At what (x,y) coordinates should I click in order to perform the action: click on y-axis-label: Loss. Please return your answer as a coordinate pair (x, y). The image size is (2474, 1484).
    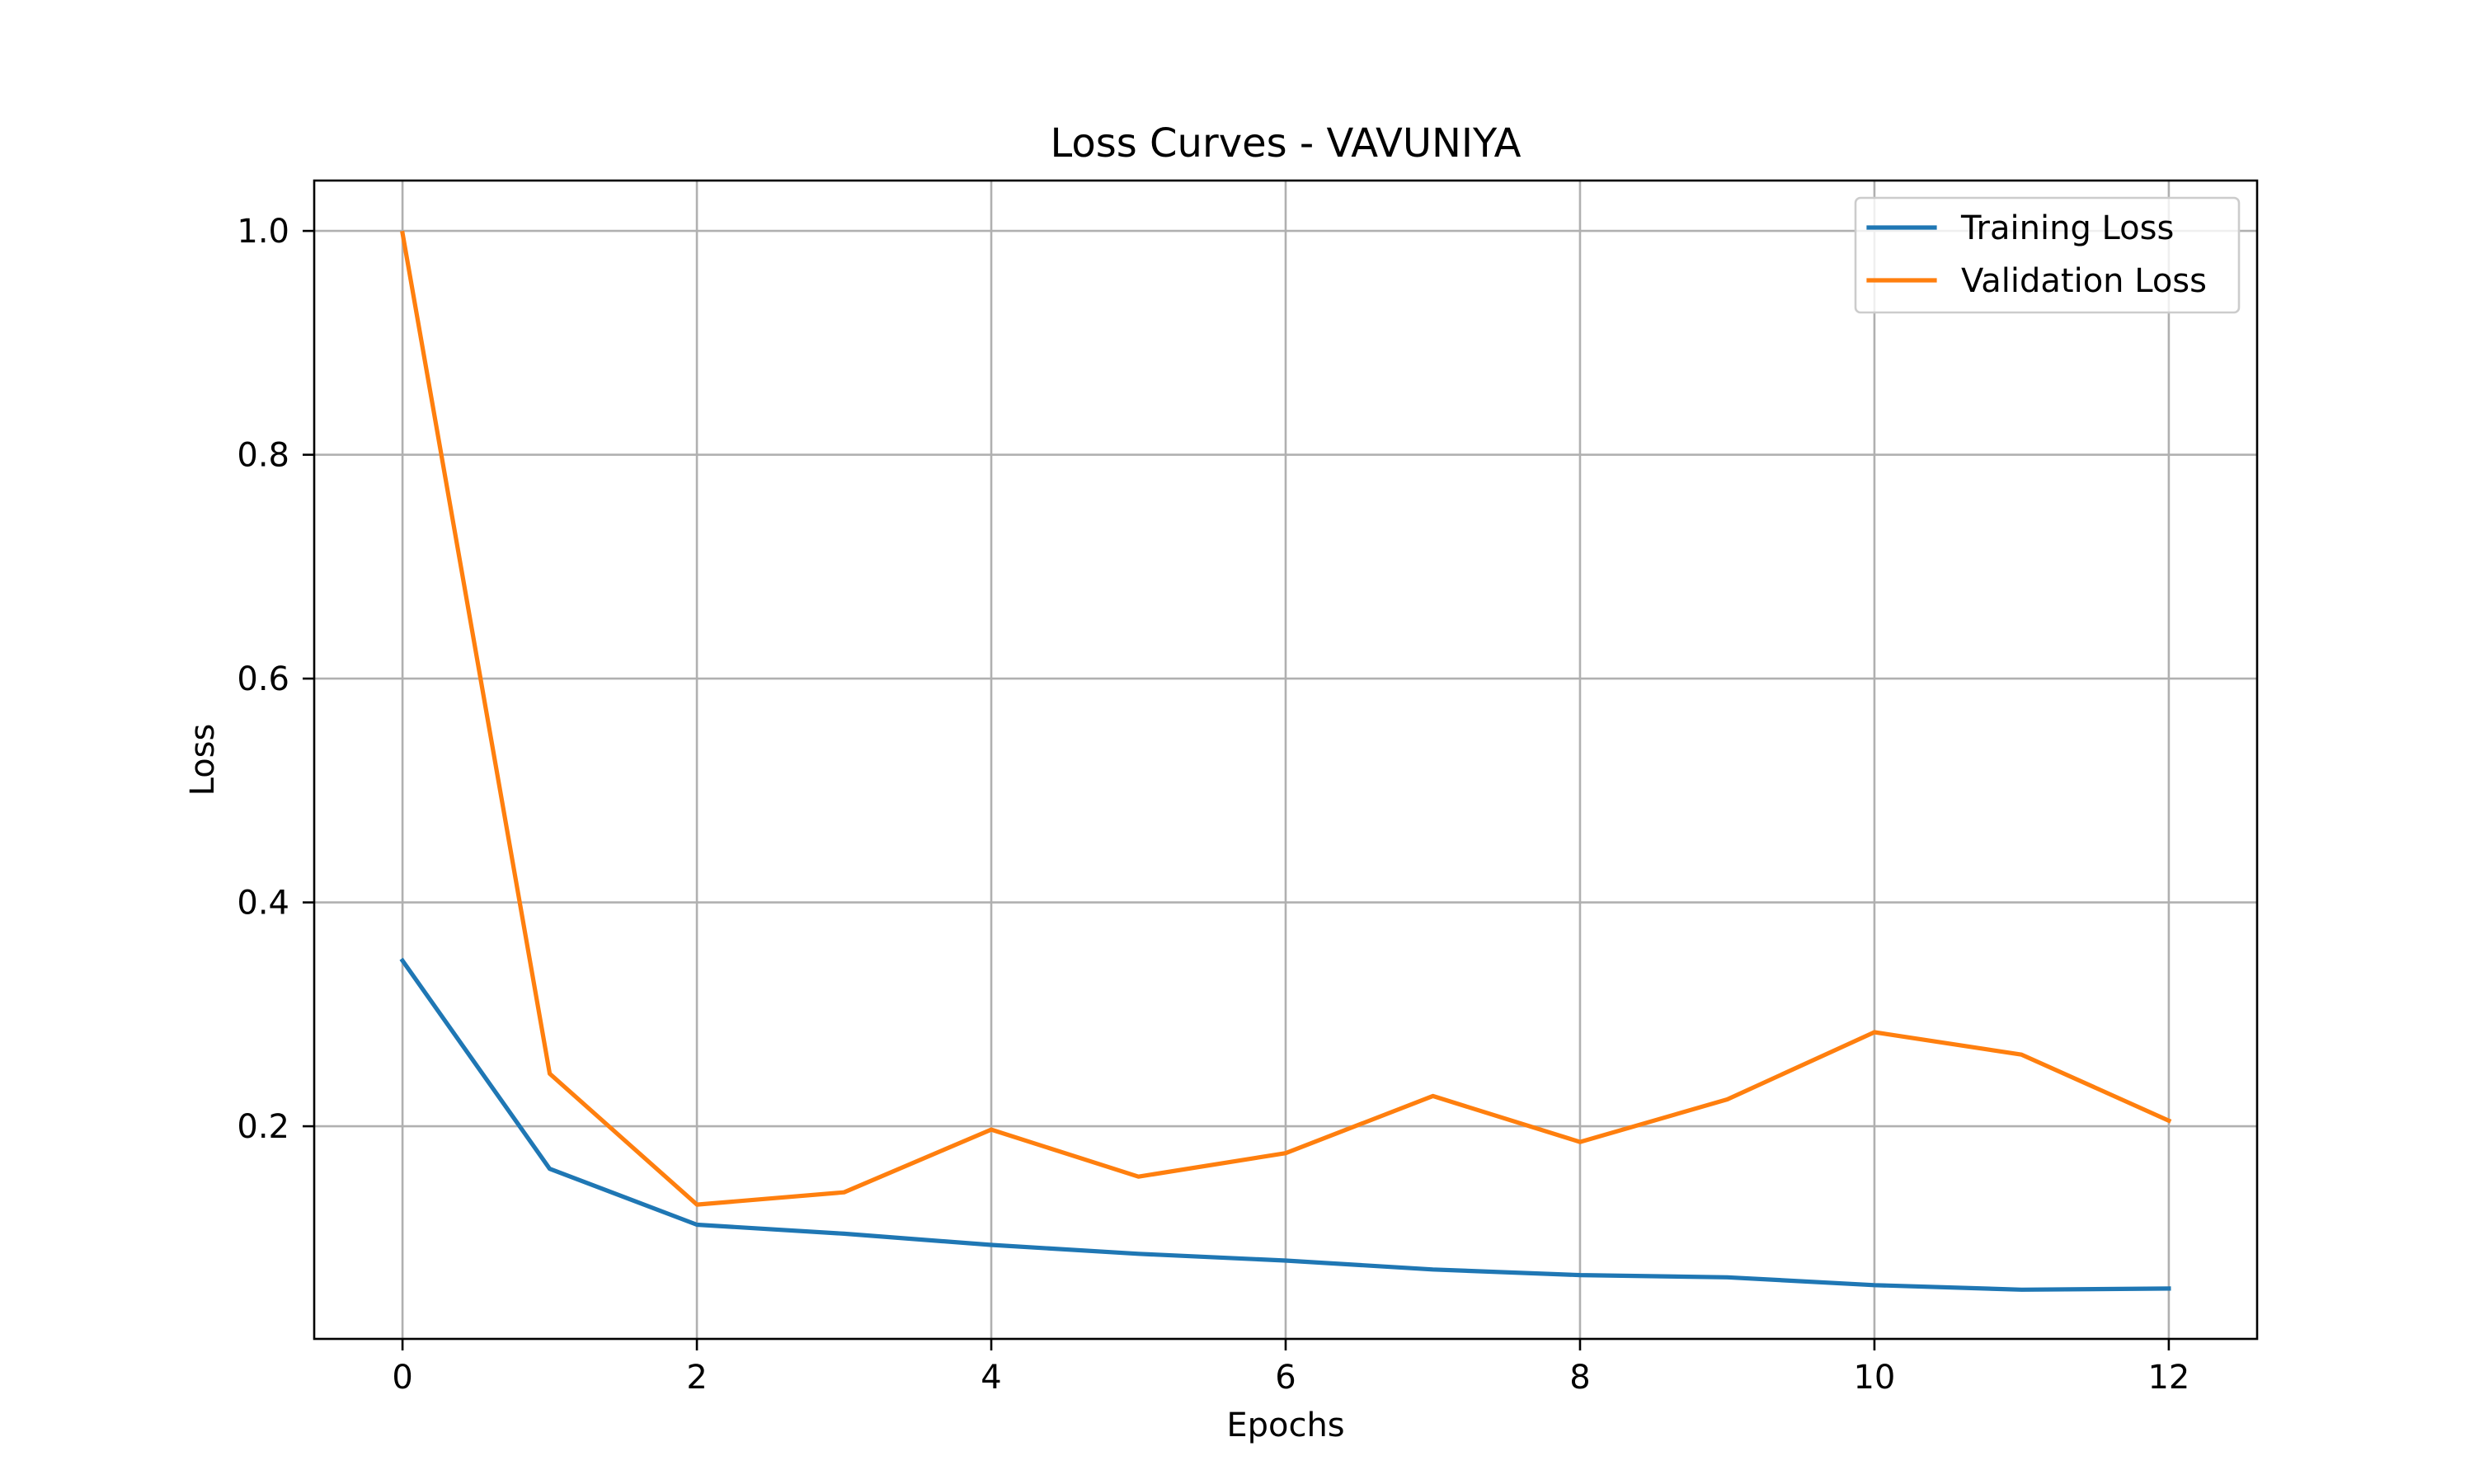
    Looking at the image, I should click on (203, 760).